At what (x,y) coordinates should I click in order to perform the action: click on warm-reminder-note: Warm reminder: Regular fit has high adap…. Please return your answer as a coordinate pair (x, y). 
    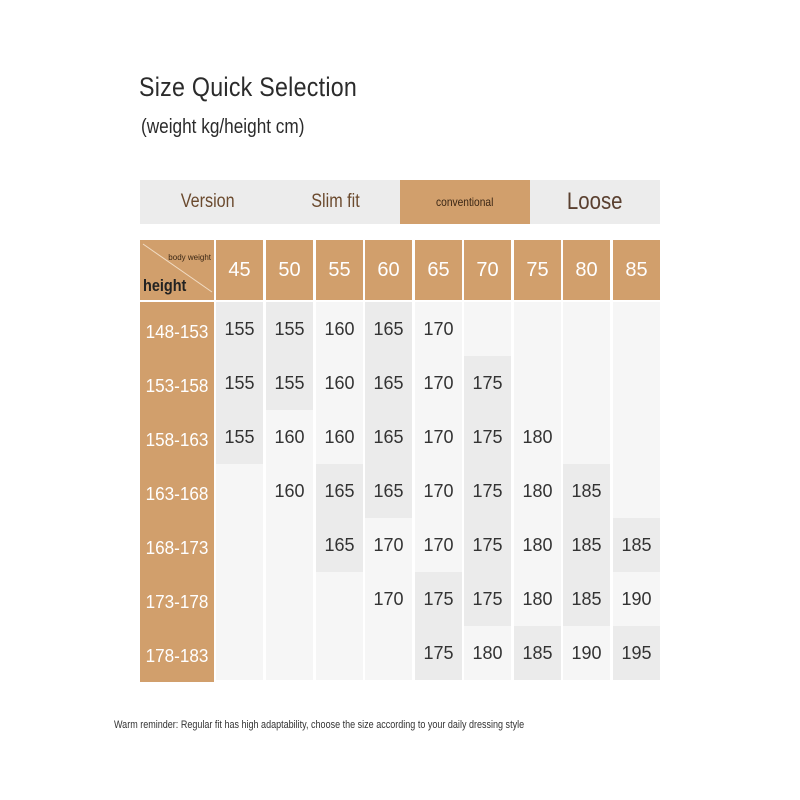
    Looking at the image, I should click on (319, 725).